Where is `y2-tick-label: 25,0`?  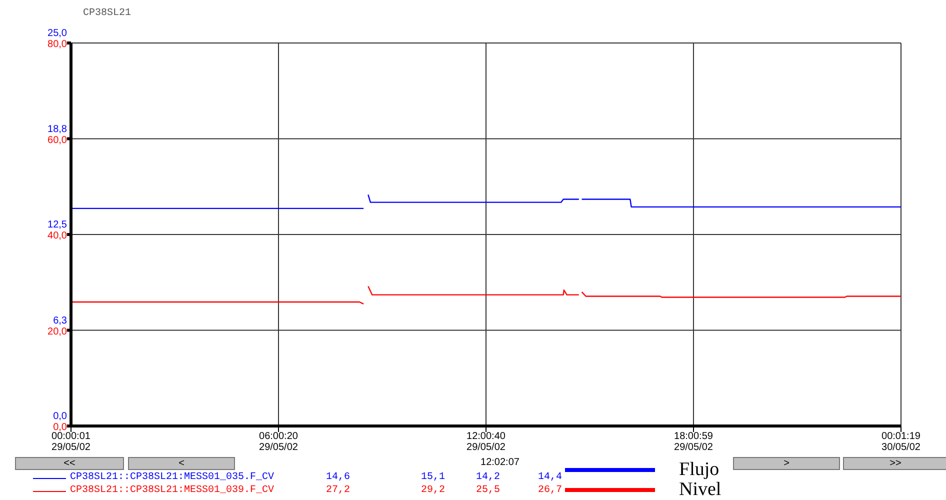 y2-tick-label: 25,0 is located at coordinates (58, 33).